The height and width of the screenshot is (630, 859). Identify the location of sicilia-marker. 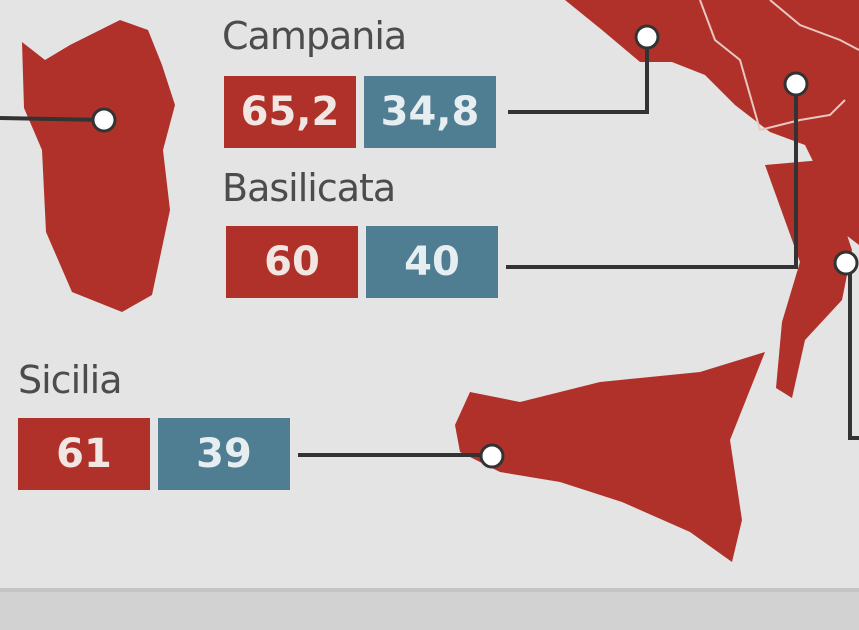
(492, 456).